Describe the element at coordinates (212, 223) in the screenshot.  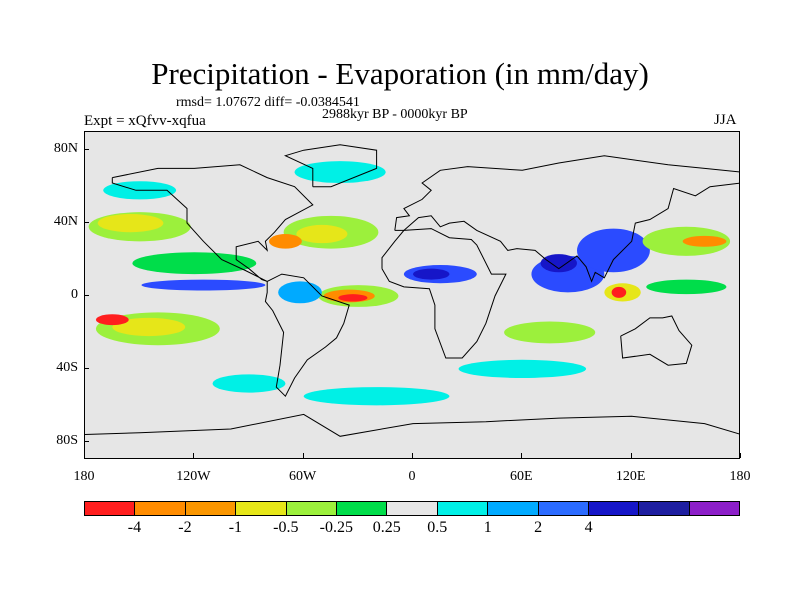
I see `coastline-north-america` at that location.